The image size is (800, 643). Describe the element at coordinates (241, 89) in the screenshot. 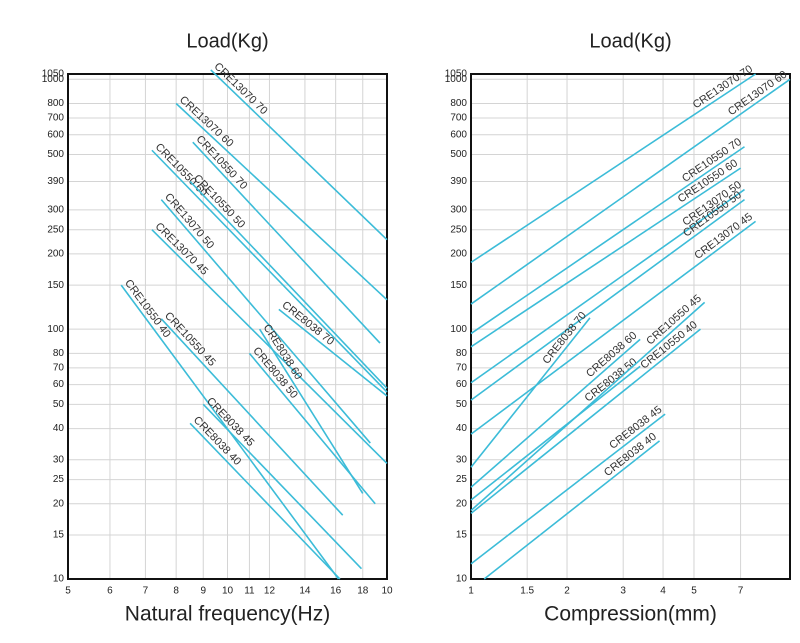

I see `line-label: CRE13070 70` at that location.